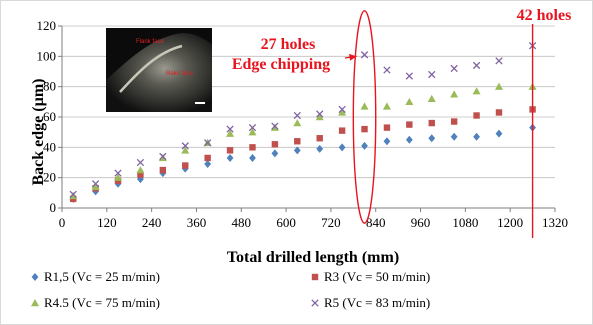 This screenshot has height=325, width=593. Describe the element at coordinates (281, 64) in the screenshot. I see `annotation-edge-chipping: Edge chipping` at that location.